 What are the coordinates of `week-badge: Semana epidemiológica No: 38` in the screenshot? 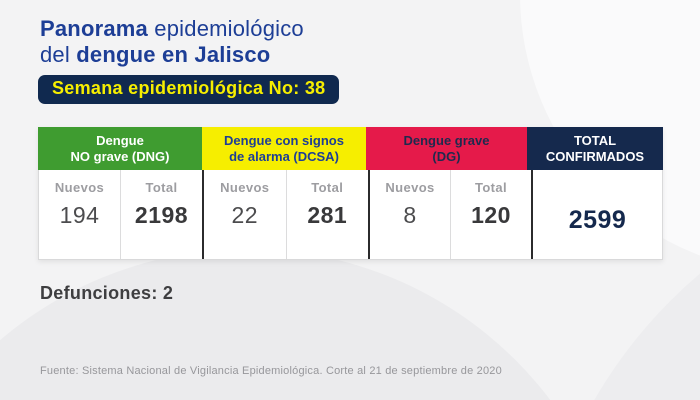 It's located at (189, 89).